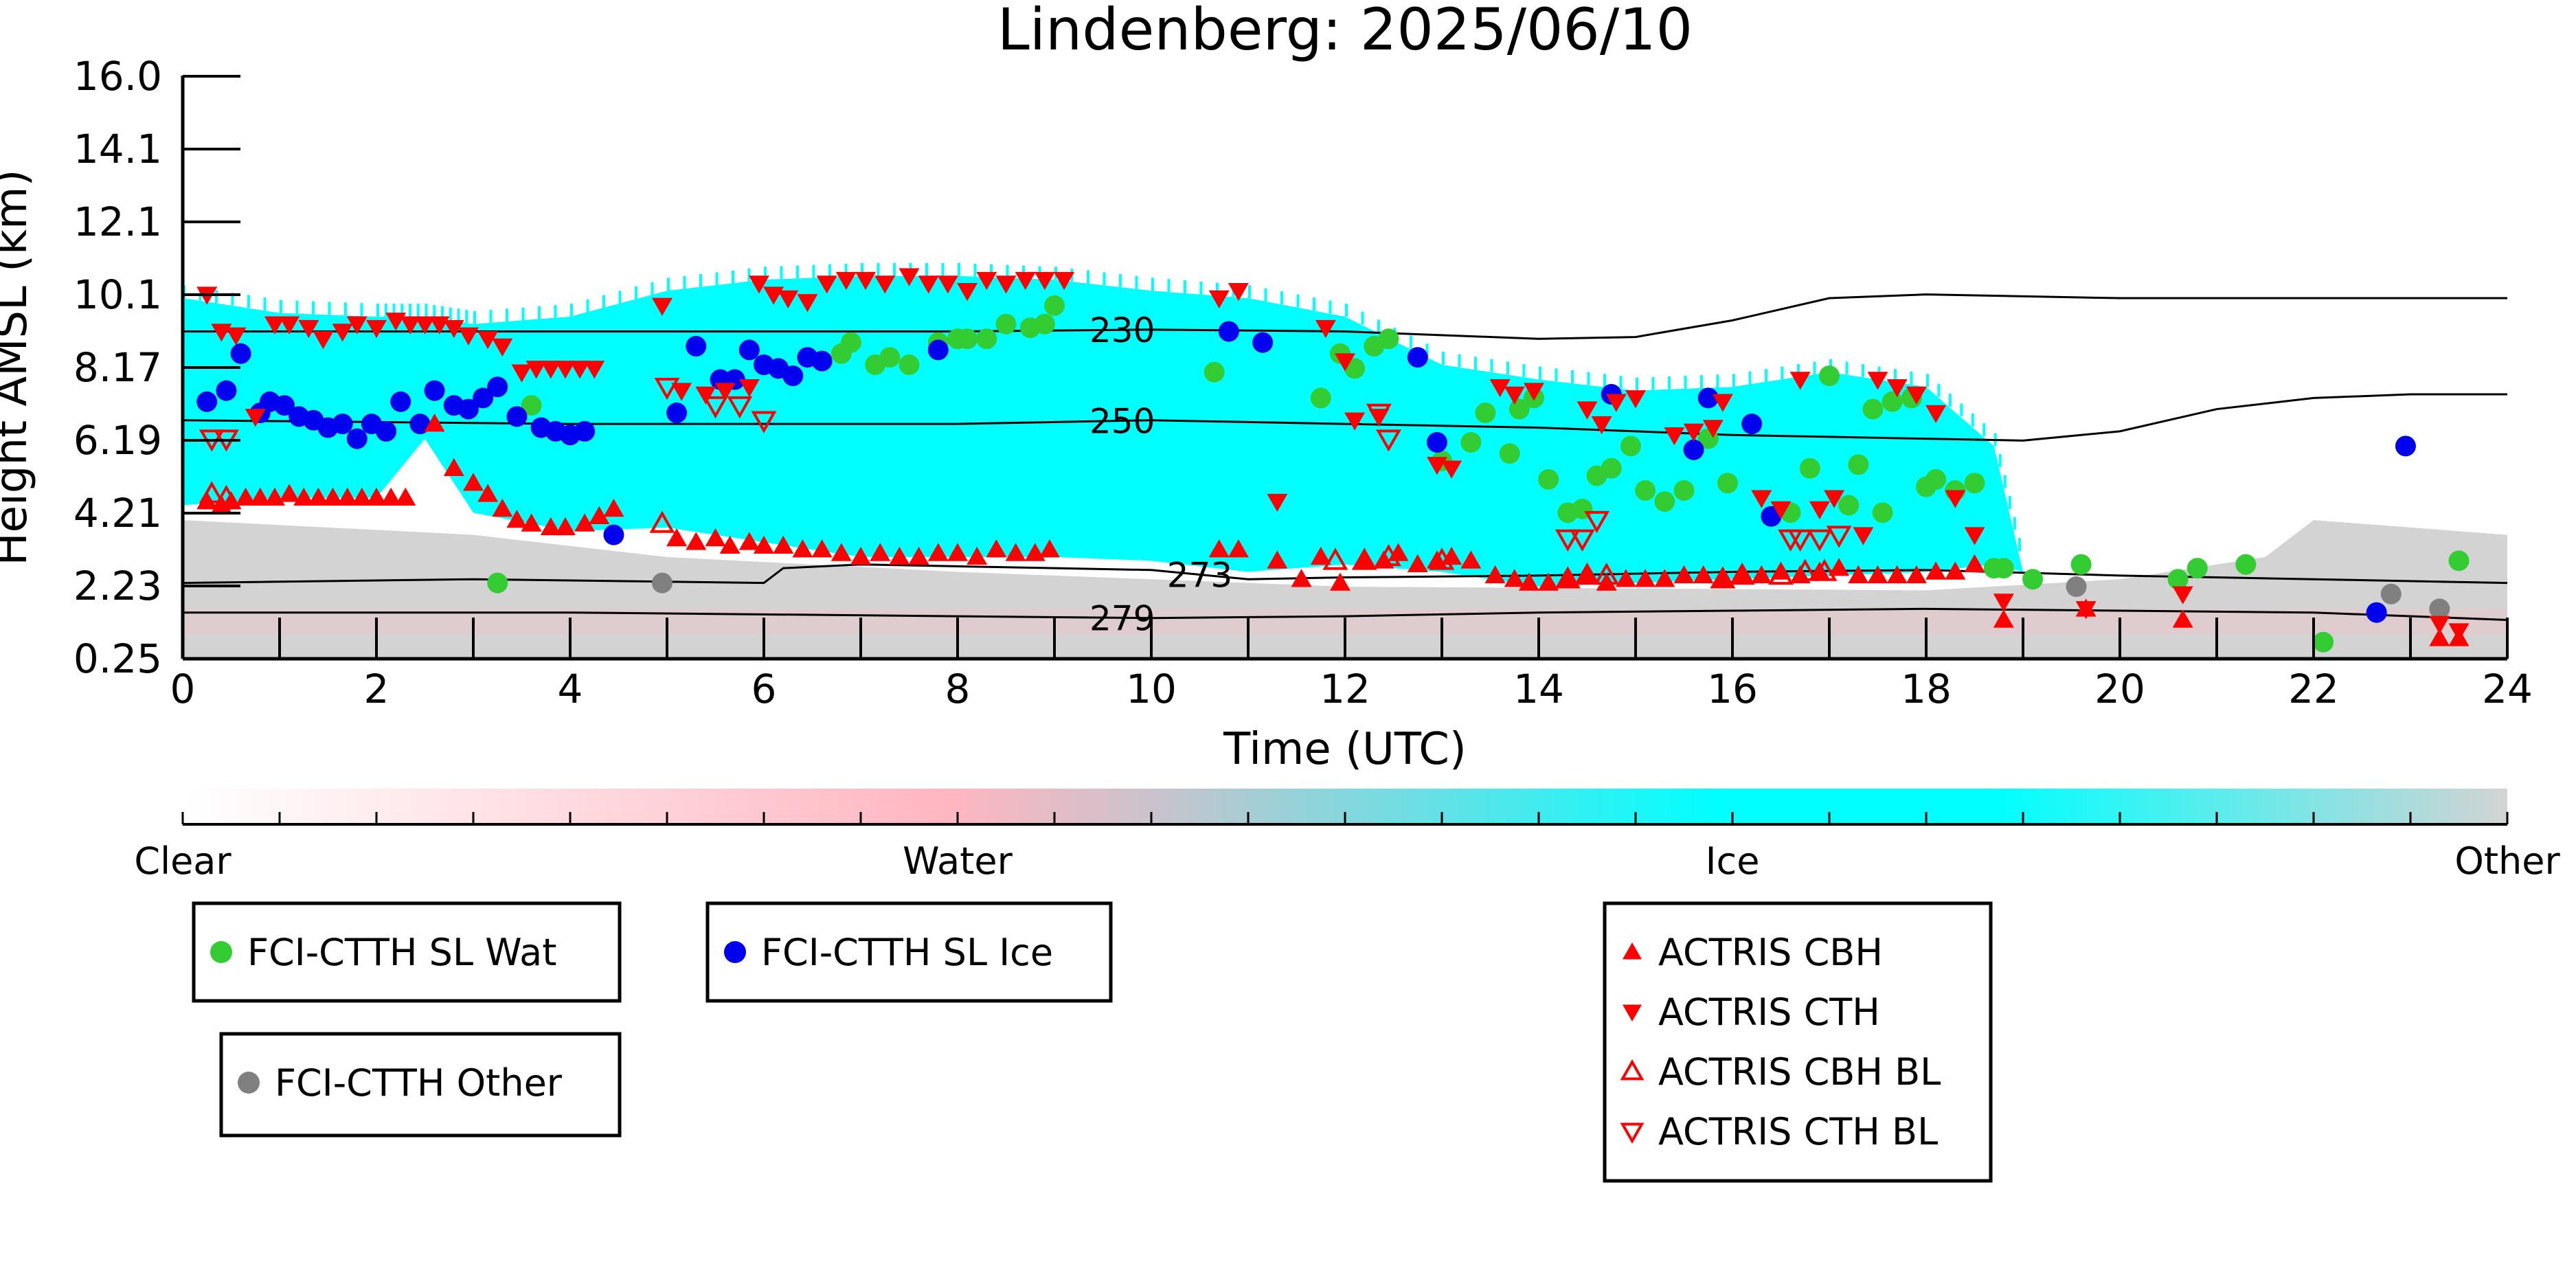 The width and height of the screenshot is (2576, 1288). What do you see at coordinates (1347, 836) in the screenshot?
I see `colorbar: Clear Water Ice Other` at bounding box center [1347, 836].